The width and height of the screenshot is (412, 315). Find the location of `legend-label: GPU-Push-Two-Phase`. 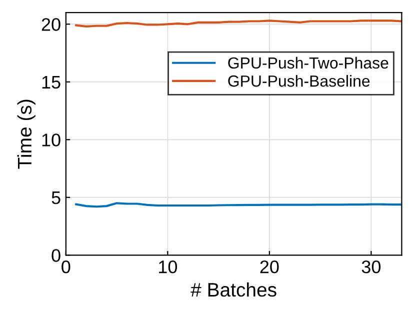

legend-label: GPU-Push-Two-Phase is located at coordinates (308, 62).